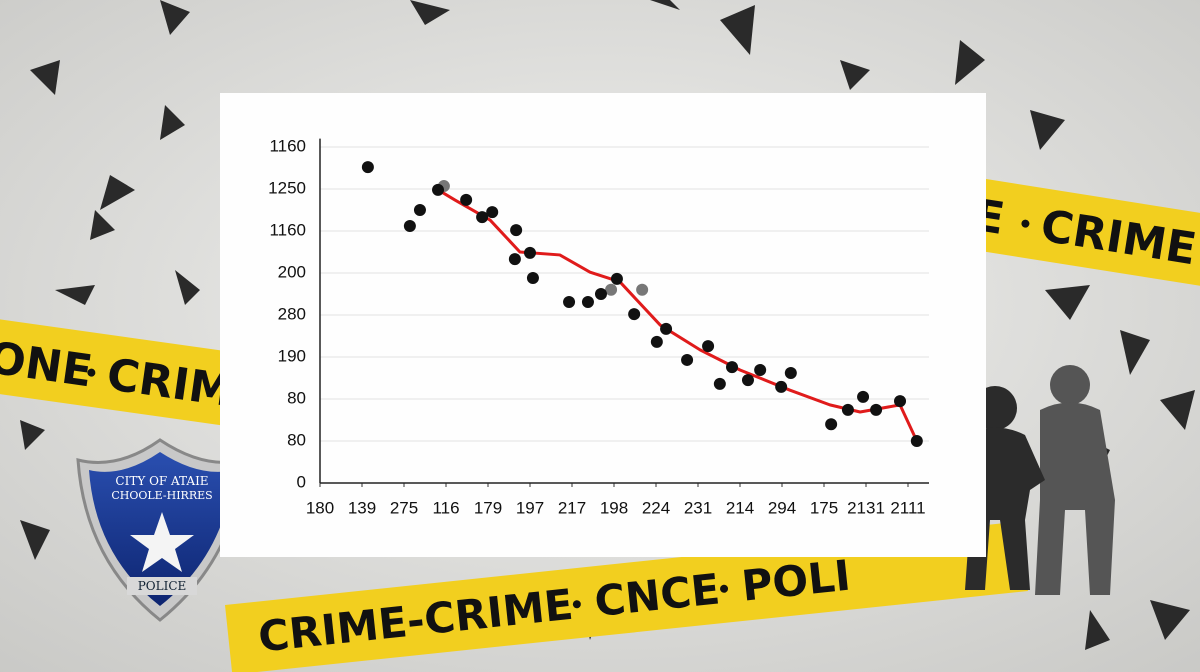  Describe the element at coordinates (614, 507) in the screenshot. I see `x-tick-label: 198` at that location.